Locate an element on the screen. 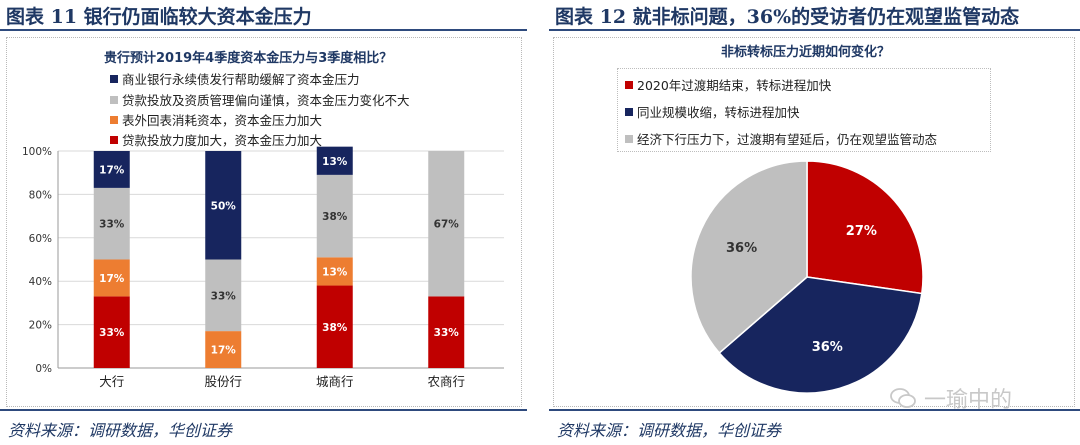 Image resolution: width=1080 pixels, height=445 pixels. x-tick-label: 股份行 is located at coordinates (223, 381).